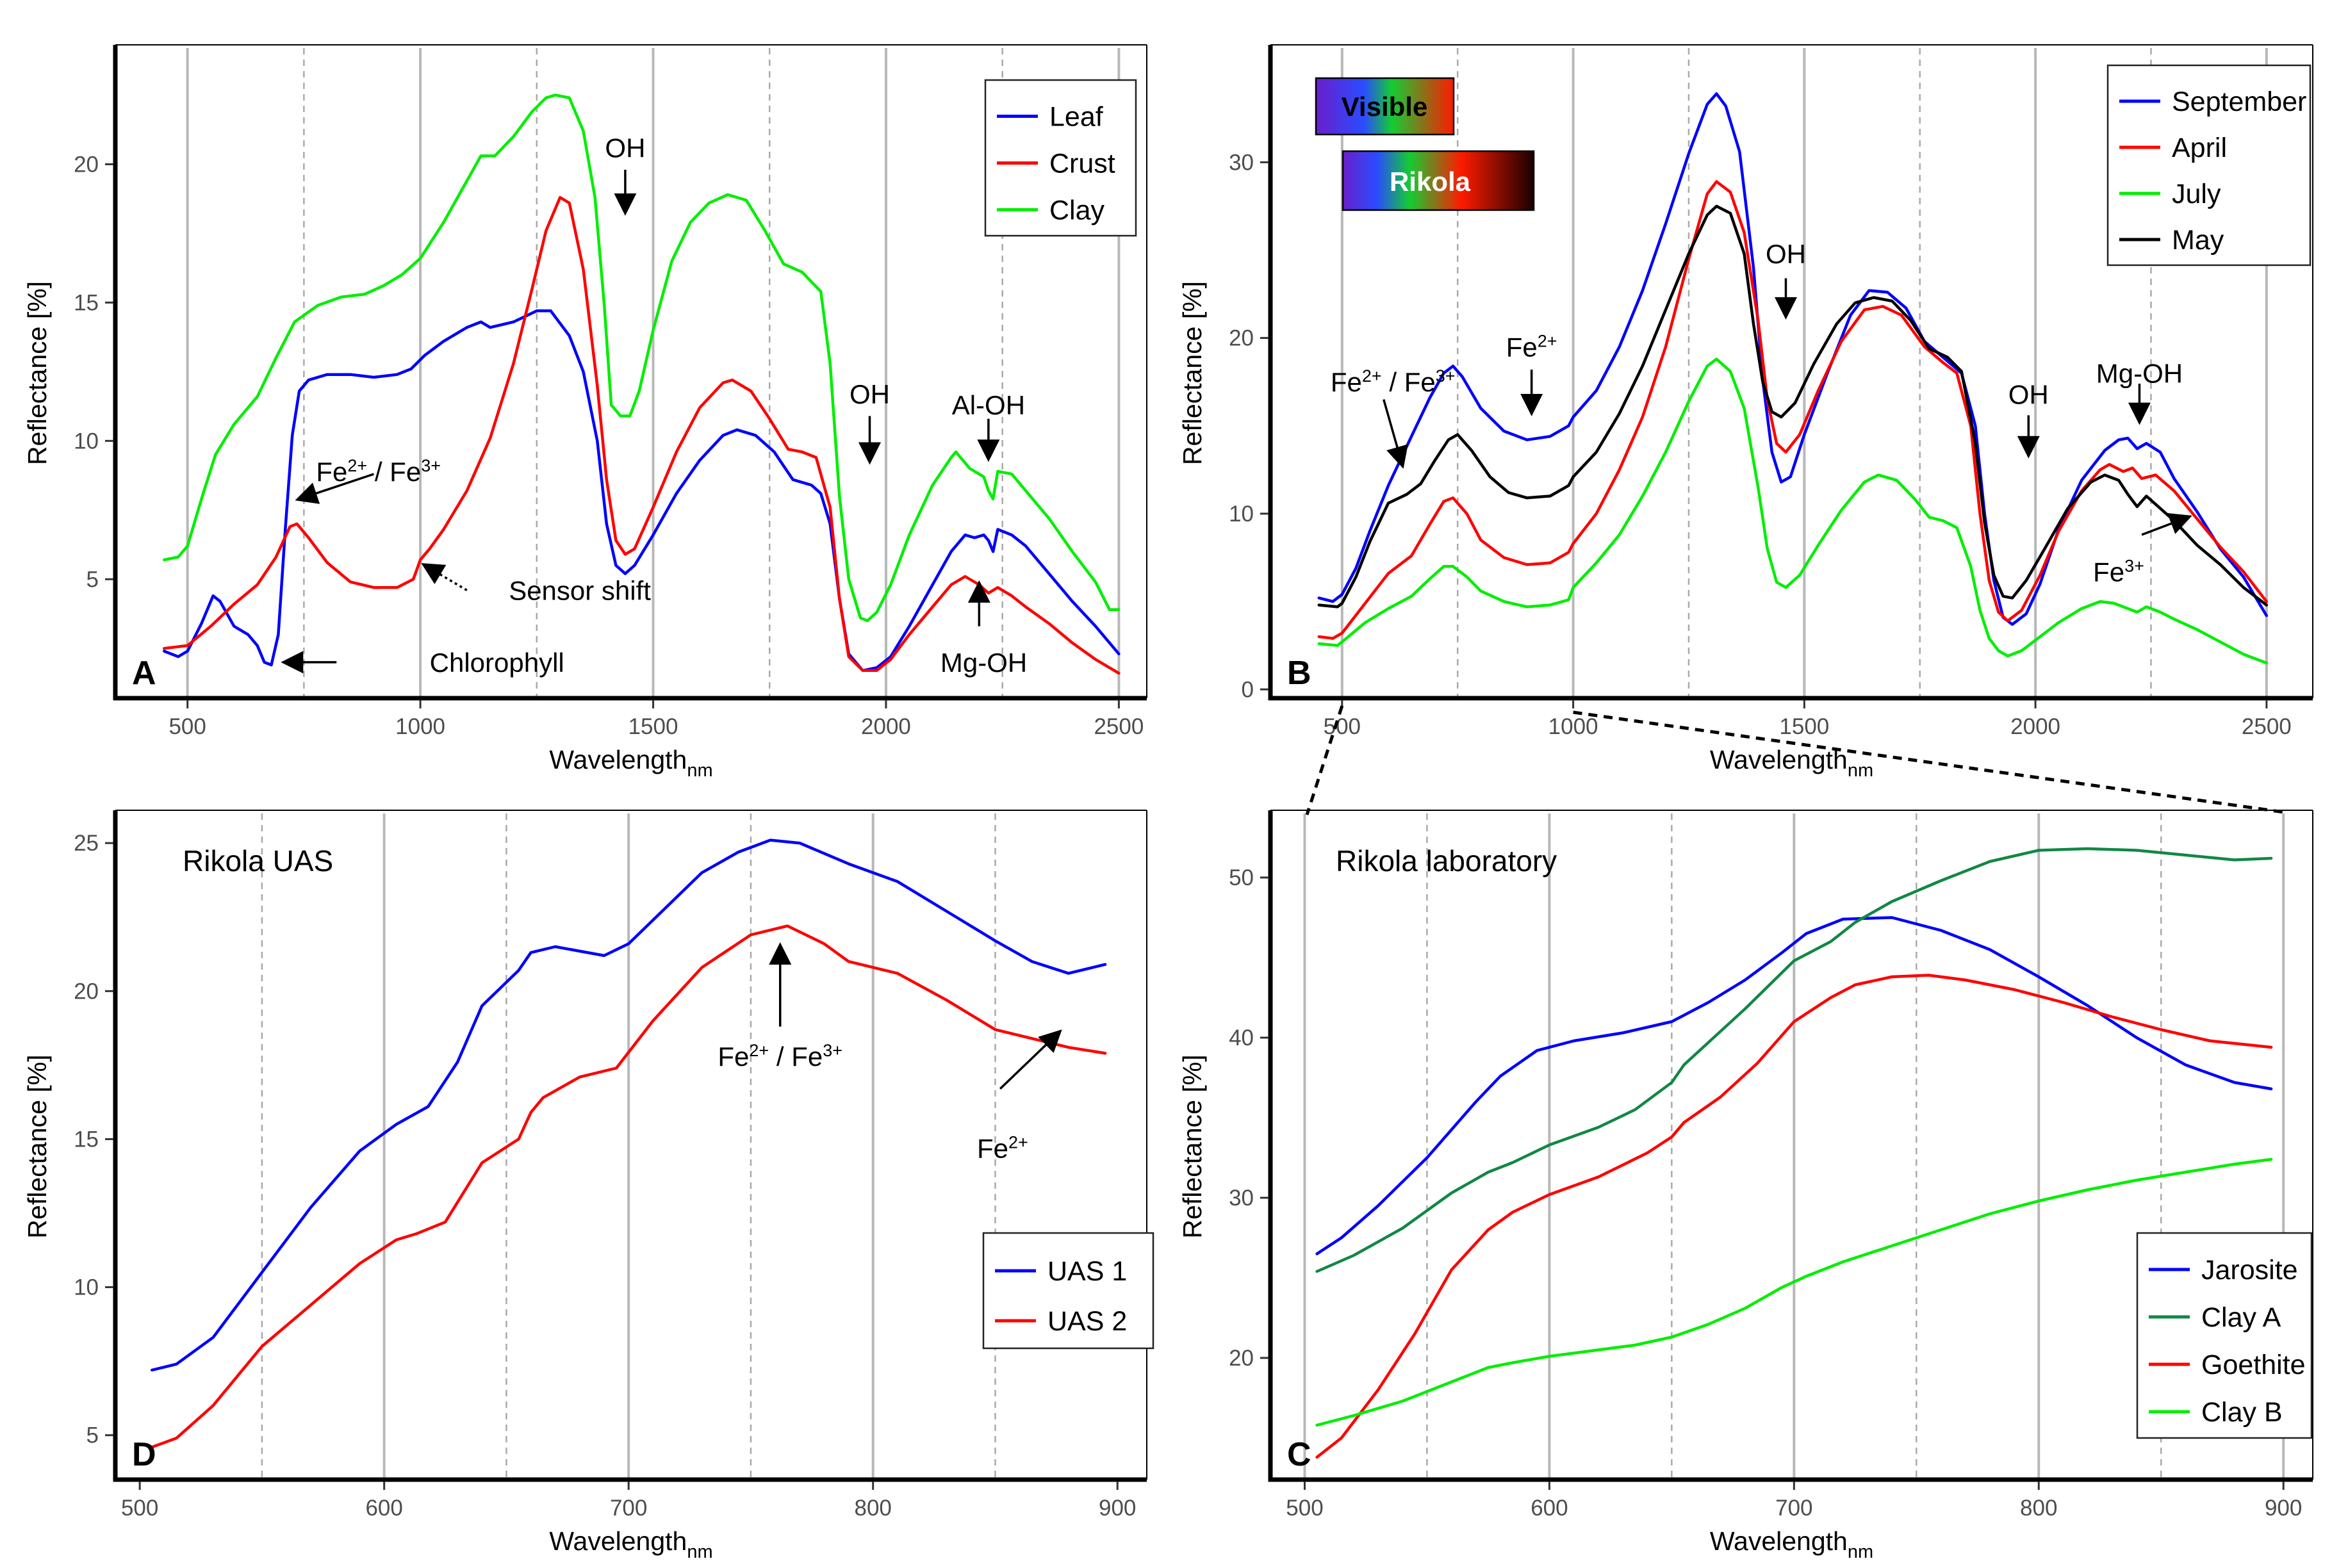 This screenshot has height=1568, width=2332. I want to click on y-tick-label: 40, so click(1241, 1037).